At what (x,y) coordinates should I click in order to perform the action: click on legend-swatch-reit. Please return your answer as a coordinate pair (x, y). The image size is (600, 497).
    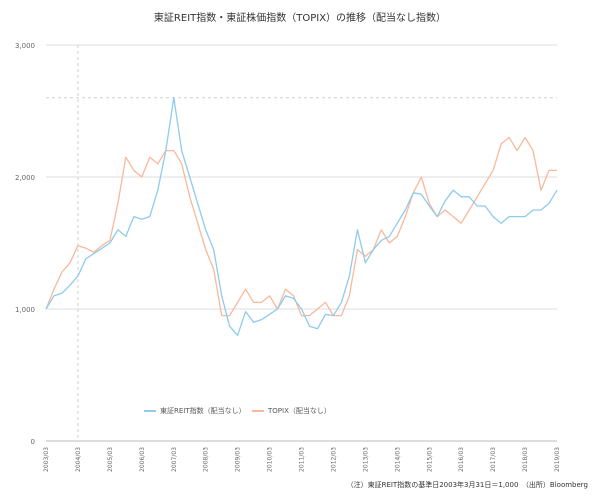
    Looking at the image, I should click on (150, 411).